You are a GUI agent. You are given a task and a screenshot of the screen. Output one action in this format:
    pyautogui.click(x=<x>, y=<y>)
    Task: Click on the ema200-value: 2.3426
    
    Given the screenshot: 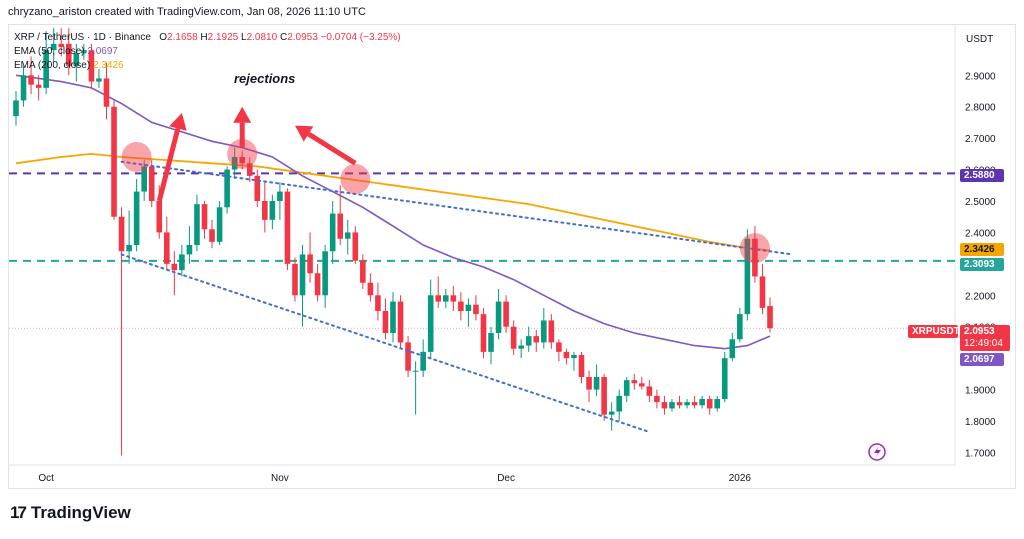 What is the action you would take?
    pyautogui.click(x=108, y=65)
    